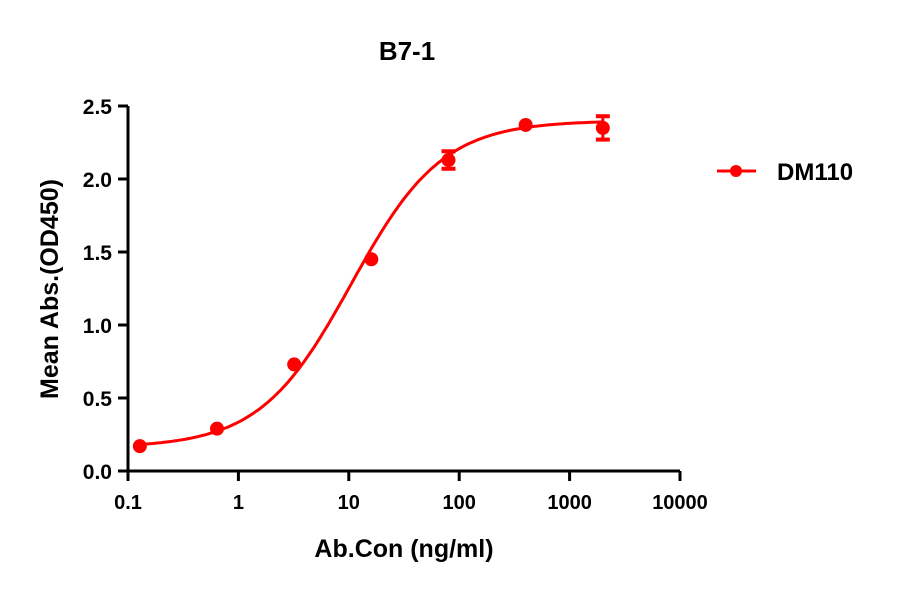 The image size is (900, 594). What do you see at coordinates (459, 503) in the screenshot?
I see `x-tick-label: 100` at bounding box center [459, 503].